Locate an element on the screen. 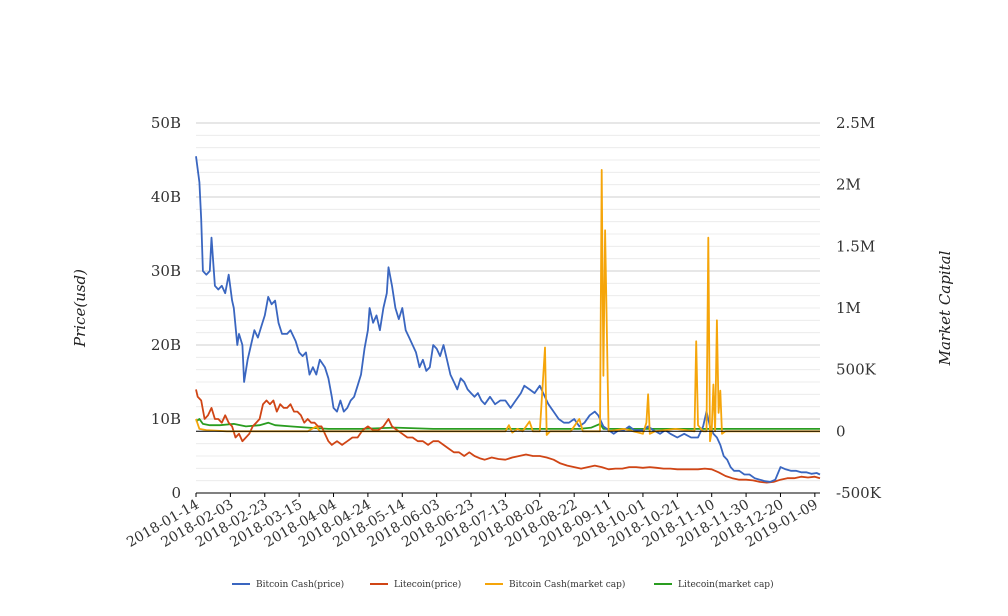  right-axis-ticks: -500K 0 500K 1M 1.5M 2M 2.5M is located at coordinates (859, 308).